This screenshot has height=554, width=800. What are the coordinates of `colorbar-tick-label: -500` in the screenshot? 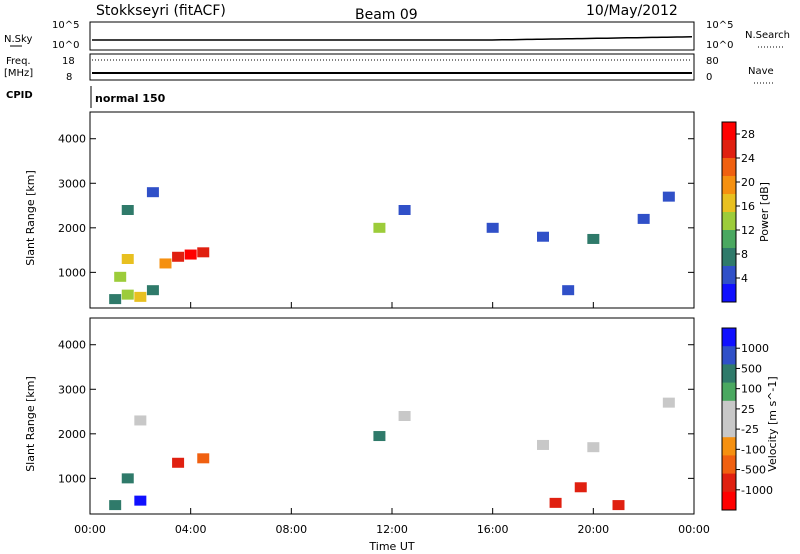 It's located at (753, 470).